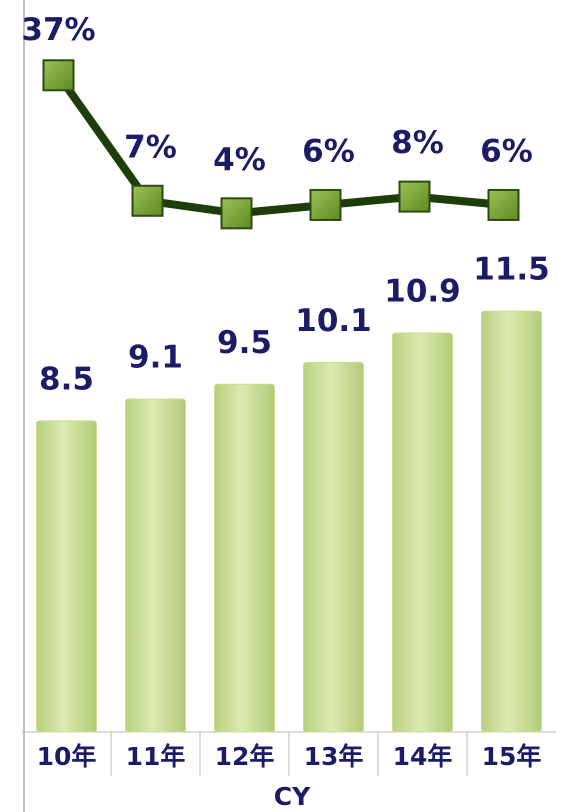 The width and height of the screenshot is (567, 812). Describe the element at coordinates (417, 143) in the screenshot. I see `data-label: 8%` at that location.